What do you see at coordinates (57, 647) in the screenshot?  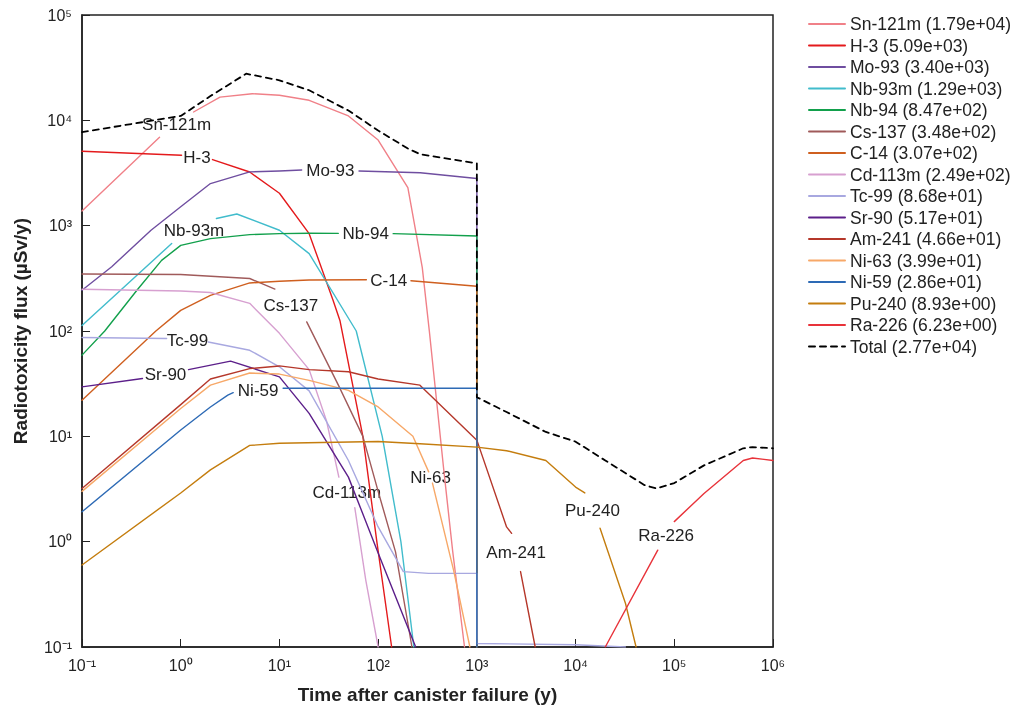 I see `y-tick-label: 10⁻¹` at bounding box center [57, 647].